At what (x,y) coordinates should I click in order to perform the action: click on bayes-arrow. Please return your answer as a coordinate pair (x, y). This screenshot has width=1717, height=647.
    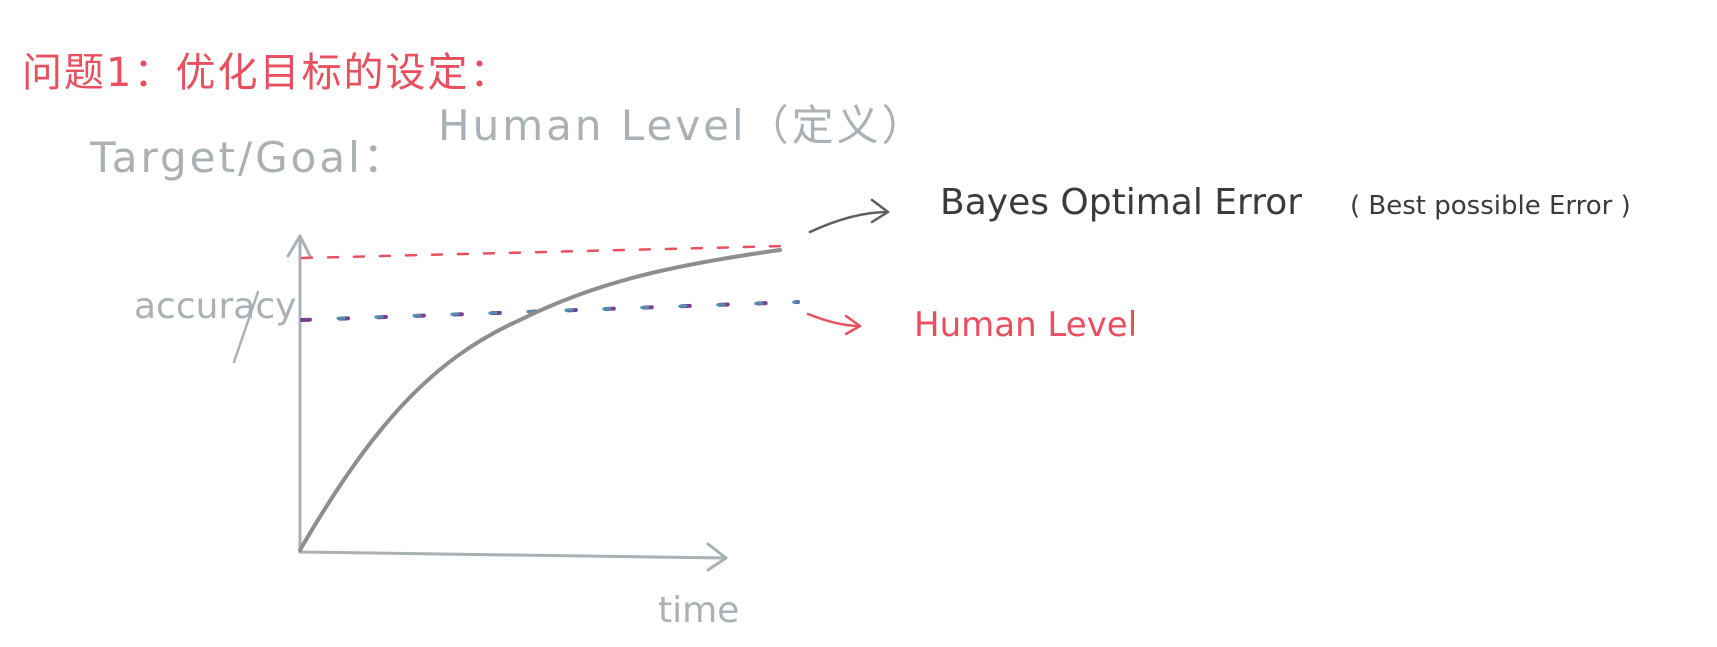
    Looking at the image, I should click on (849, 222).